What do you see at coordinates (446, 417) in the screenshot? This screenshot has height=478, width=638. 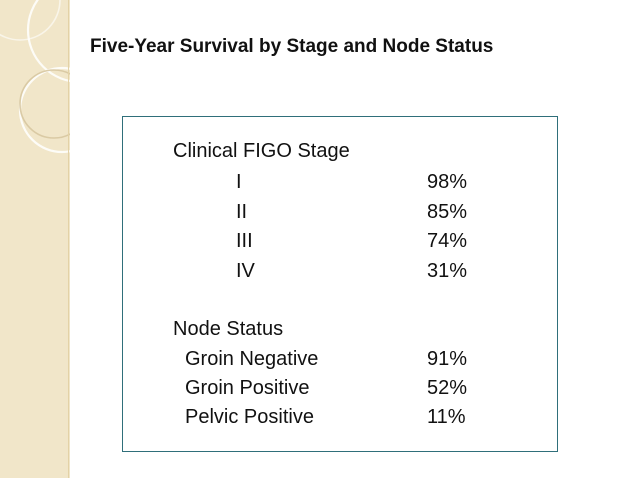 I see `node-survival-value: 11%` at bounding box center [446, 417].